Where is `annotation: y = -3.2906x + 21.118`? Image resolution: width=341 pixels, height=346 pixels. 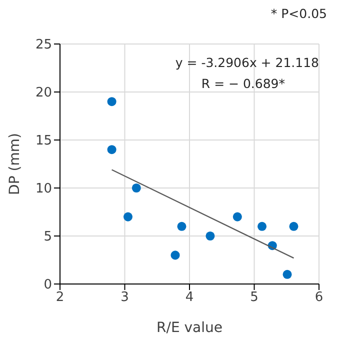
annotation: y = -3.2906x + 21.118 is located at coordinates (247, 62).